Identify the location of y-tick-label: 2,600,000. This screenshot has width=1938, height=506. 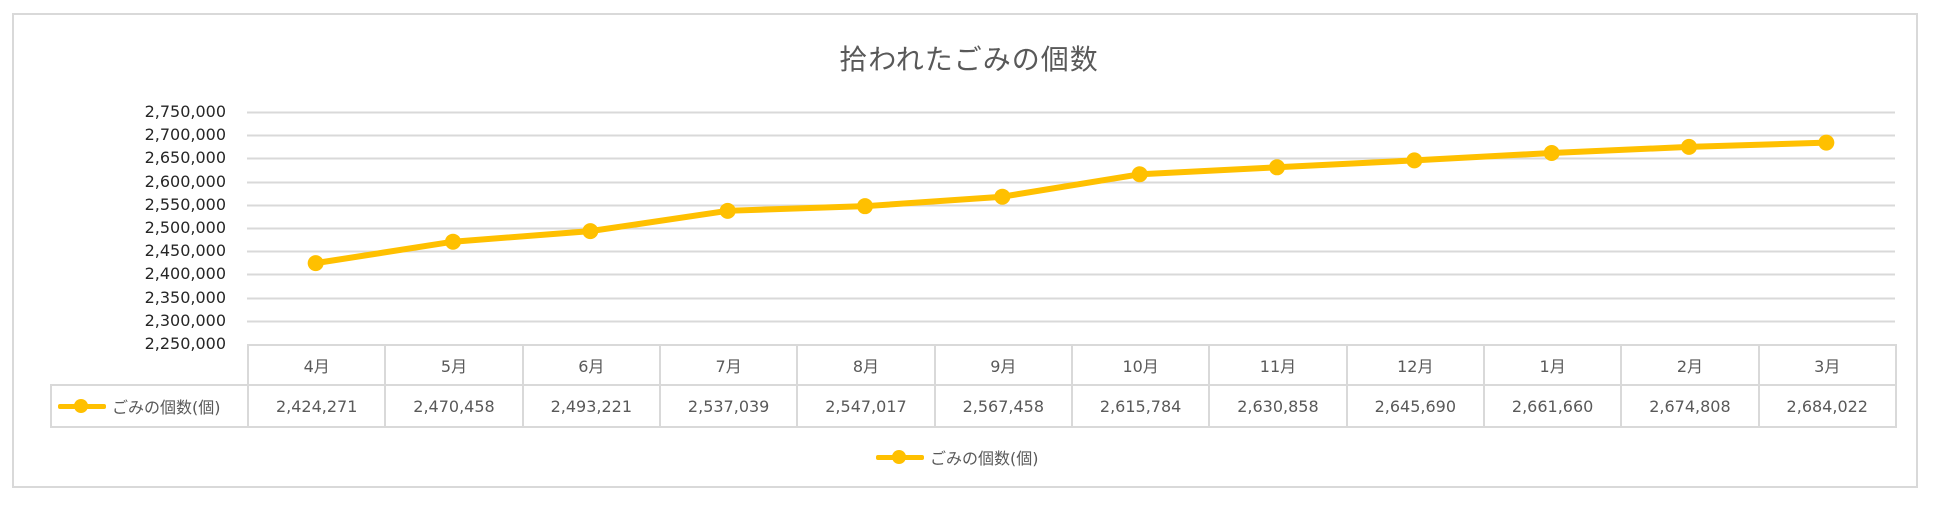
(185, 181).